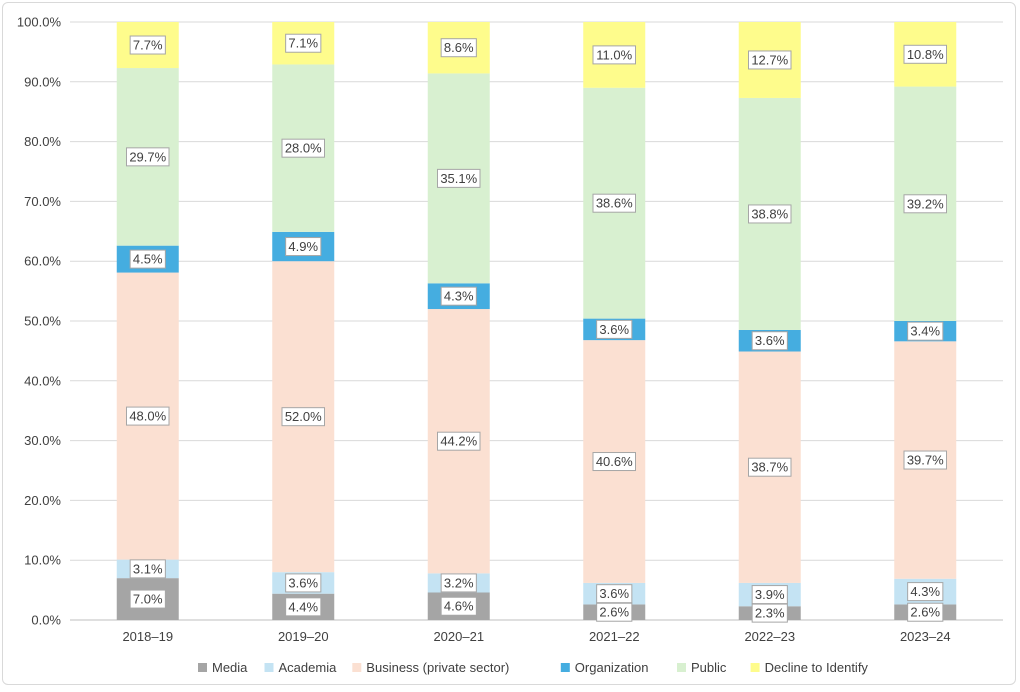 This screenshot has width=1020, height=692. What do you see at coordinates (709, 667) in the screenshot?
I see `legend-label: Public` at bounding box center [709, 667].